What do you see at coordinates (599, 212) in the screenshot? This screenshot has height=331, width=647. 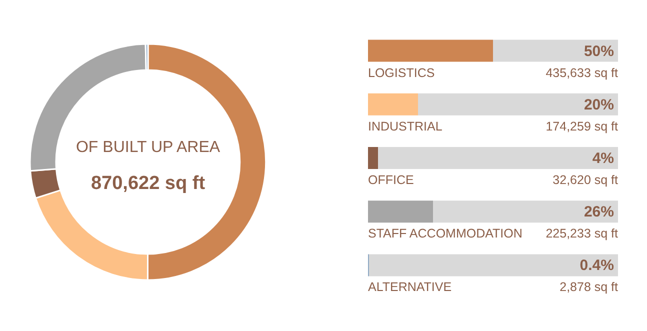 I see `annotation: 26%` at bounding box center [599, 212].